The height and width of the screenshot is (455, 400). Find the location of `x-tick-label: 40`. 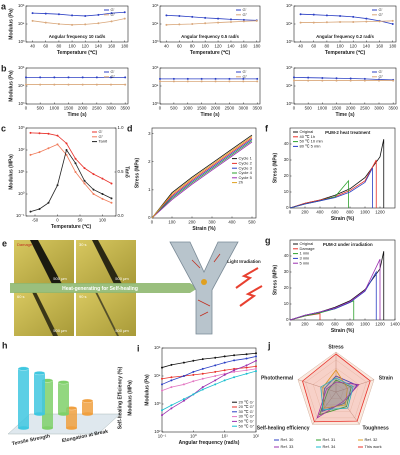

x-tick-label: 40 is located at coordinates (300, 46).